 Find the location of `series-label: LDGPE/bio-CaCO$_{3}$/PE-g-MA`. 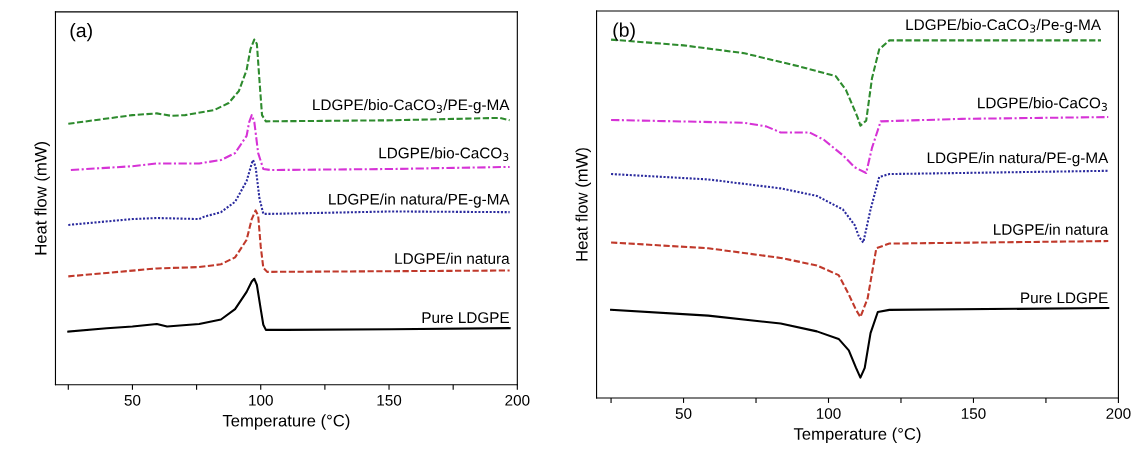

series-label: LDGPE/bio-CaCO$_{3}$/PE-g-MA is located at coordinates (411, 106).